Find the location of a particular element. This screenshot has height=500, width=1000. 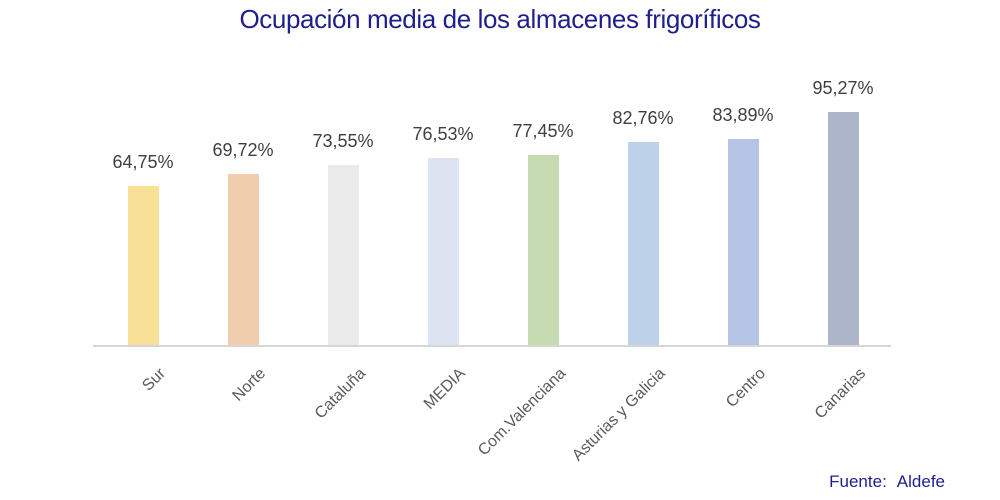

bar-com-valenciana is located at coordinates (543, 250).